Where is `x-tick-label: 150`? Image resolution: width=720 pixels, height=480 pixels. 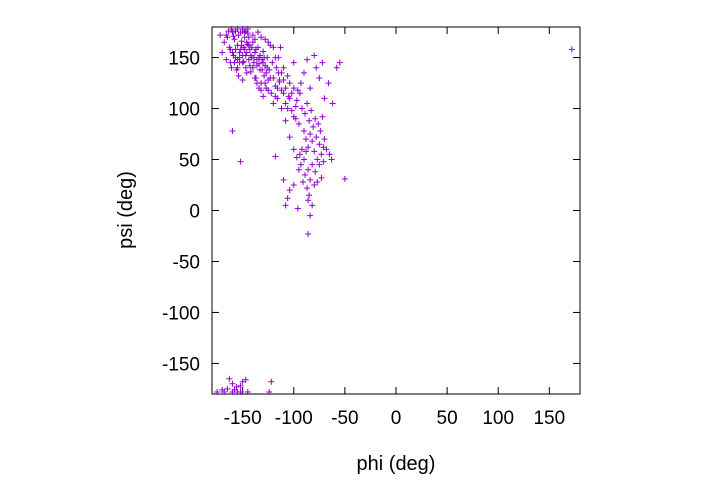 x-tick-label: 150 is located at coordinates (549, 418).